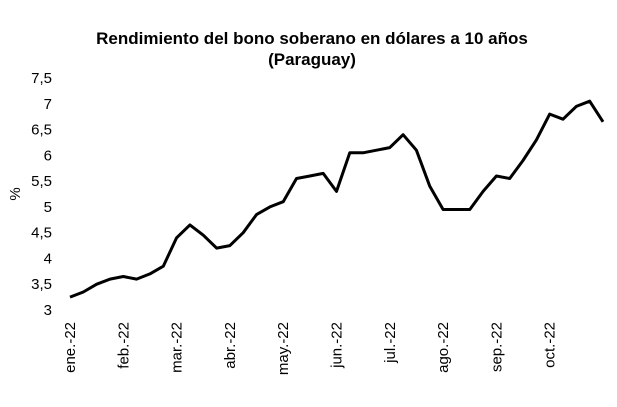 The image size is (617, 407). Describe the element at coordinates (41, 130) in the screenshot. I see `y-tick-label: 6,5` at that location.